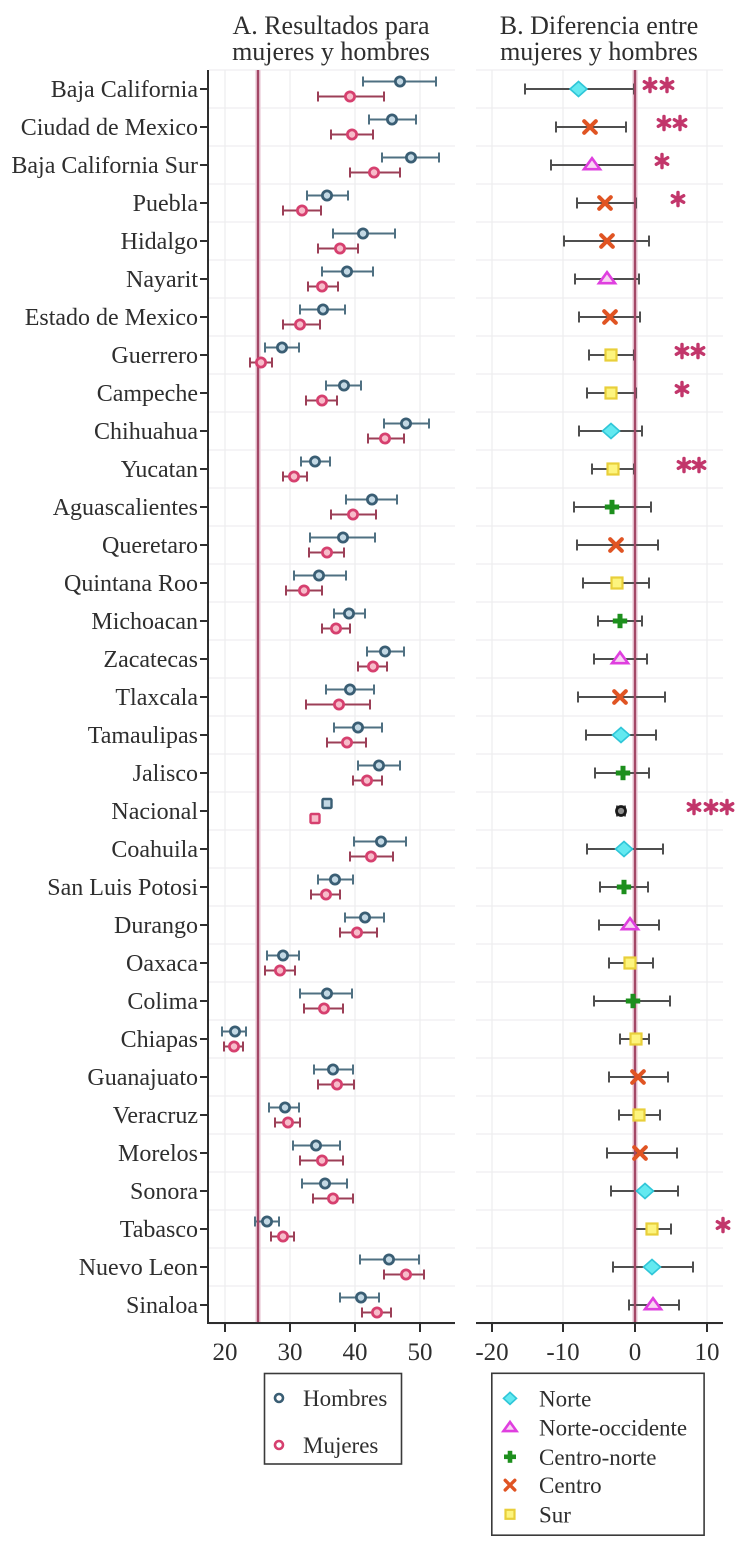 The width and height of the screenshot is (743, 1545). What do you see at coordinates (290, 1352) in the screenshot?
I see `svg-text: 30` at bounding box center [290, 1352].